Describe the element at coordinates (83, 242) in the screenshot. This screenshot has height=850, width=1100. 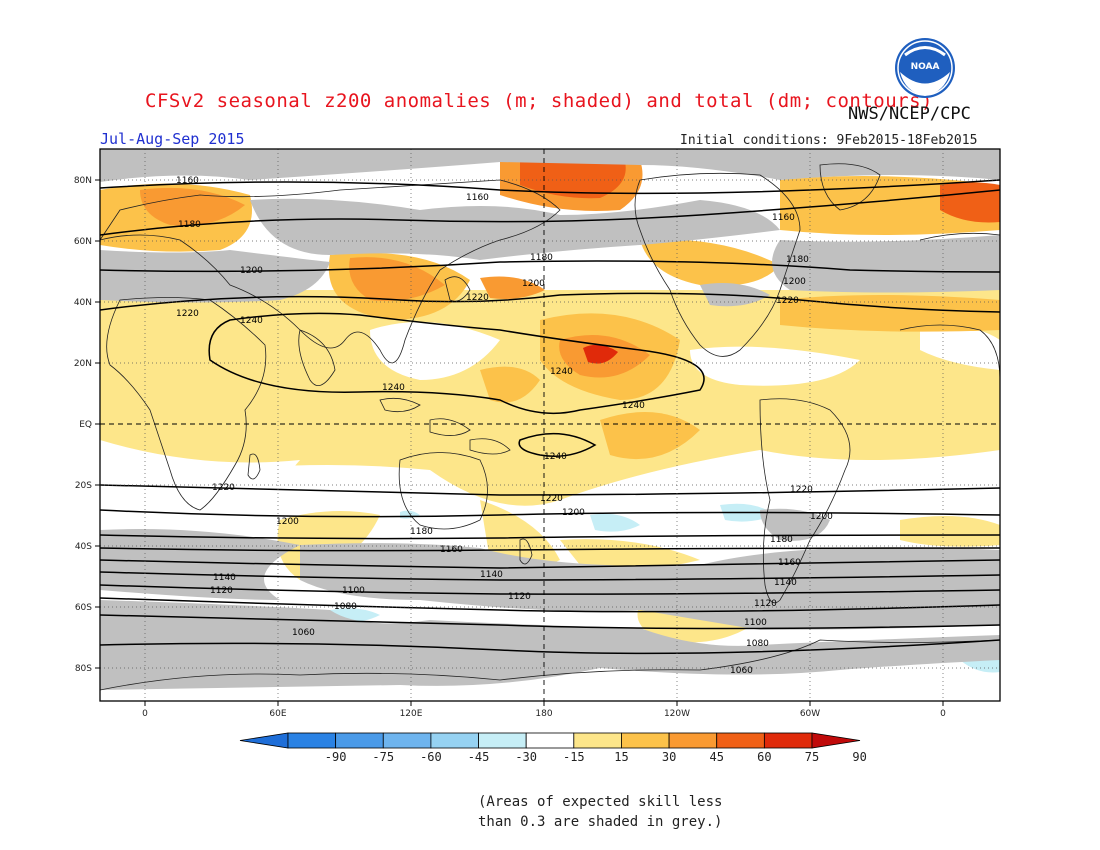
I see `svg-text: 60N` at that location.